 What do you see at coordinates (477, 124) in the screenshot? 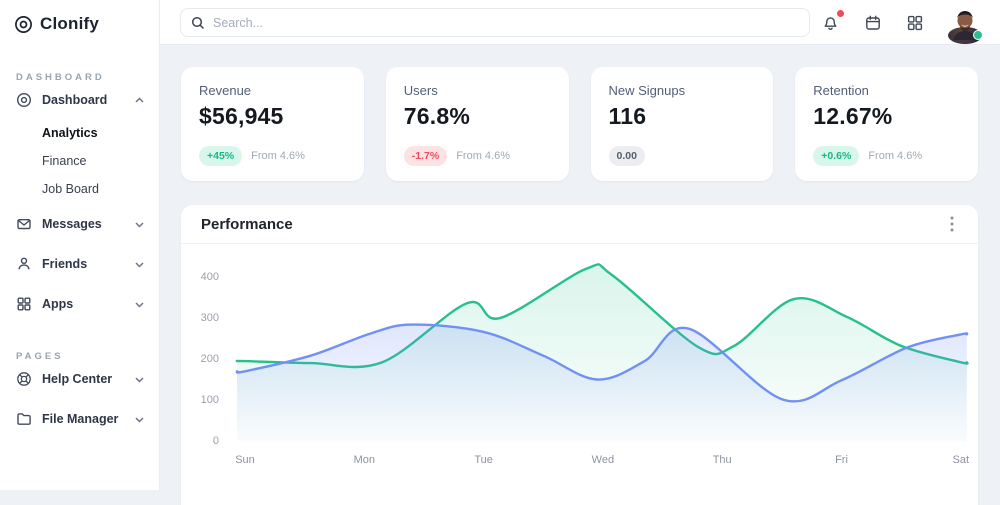
I see `stat-card-users: Users 76.8% -1.7% From 4.6%` at bounding box center [477, 124].